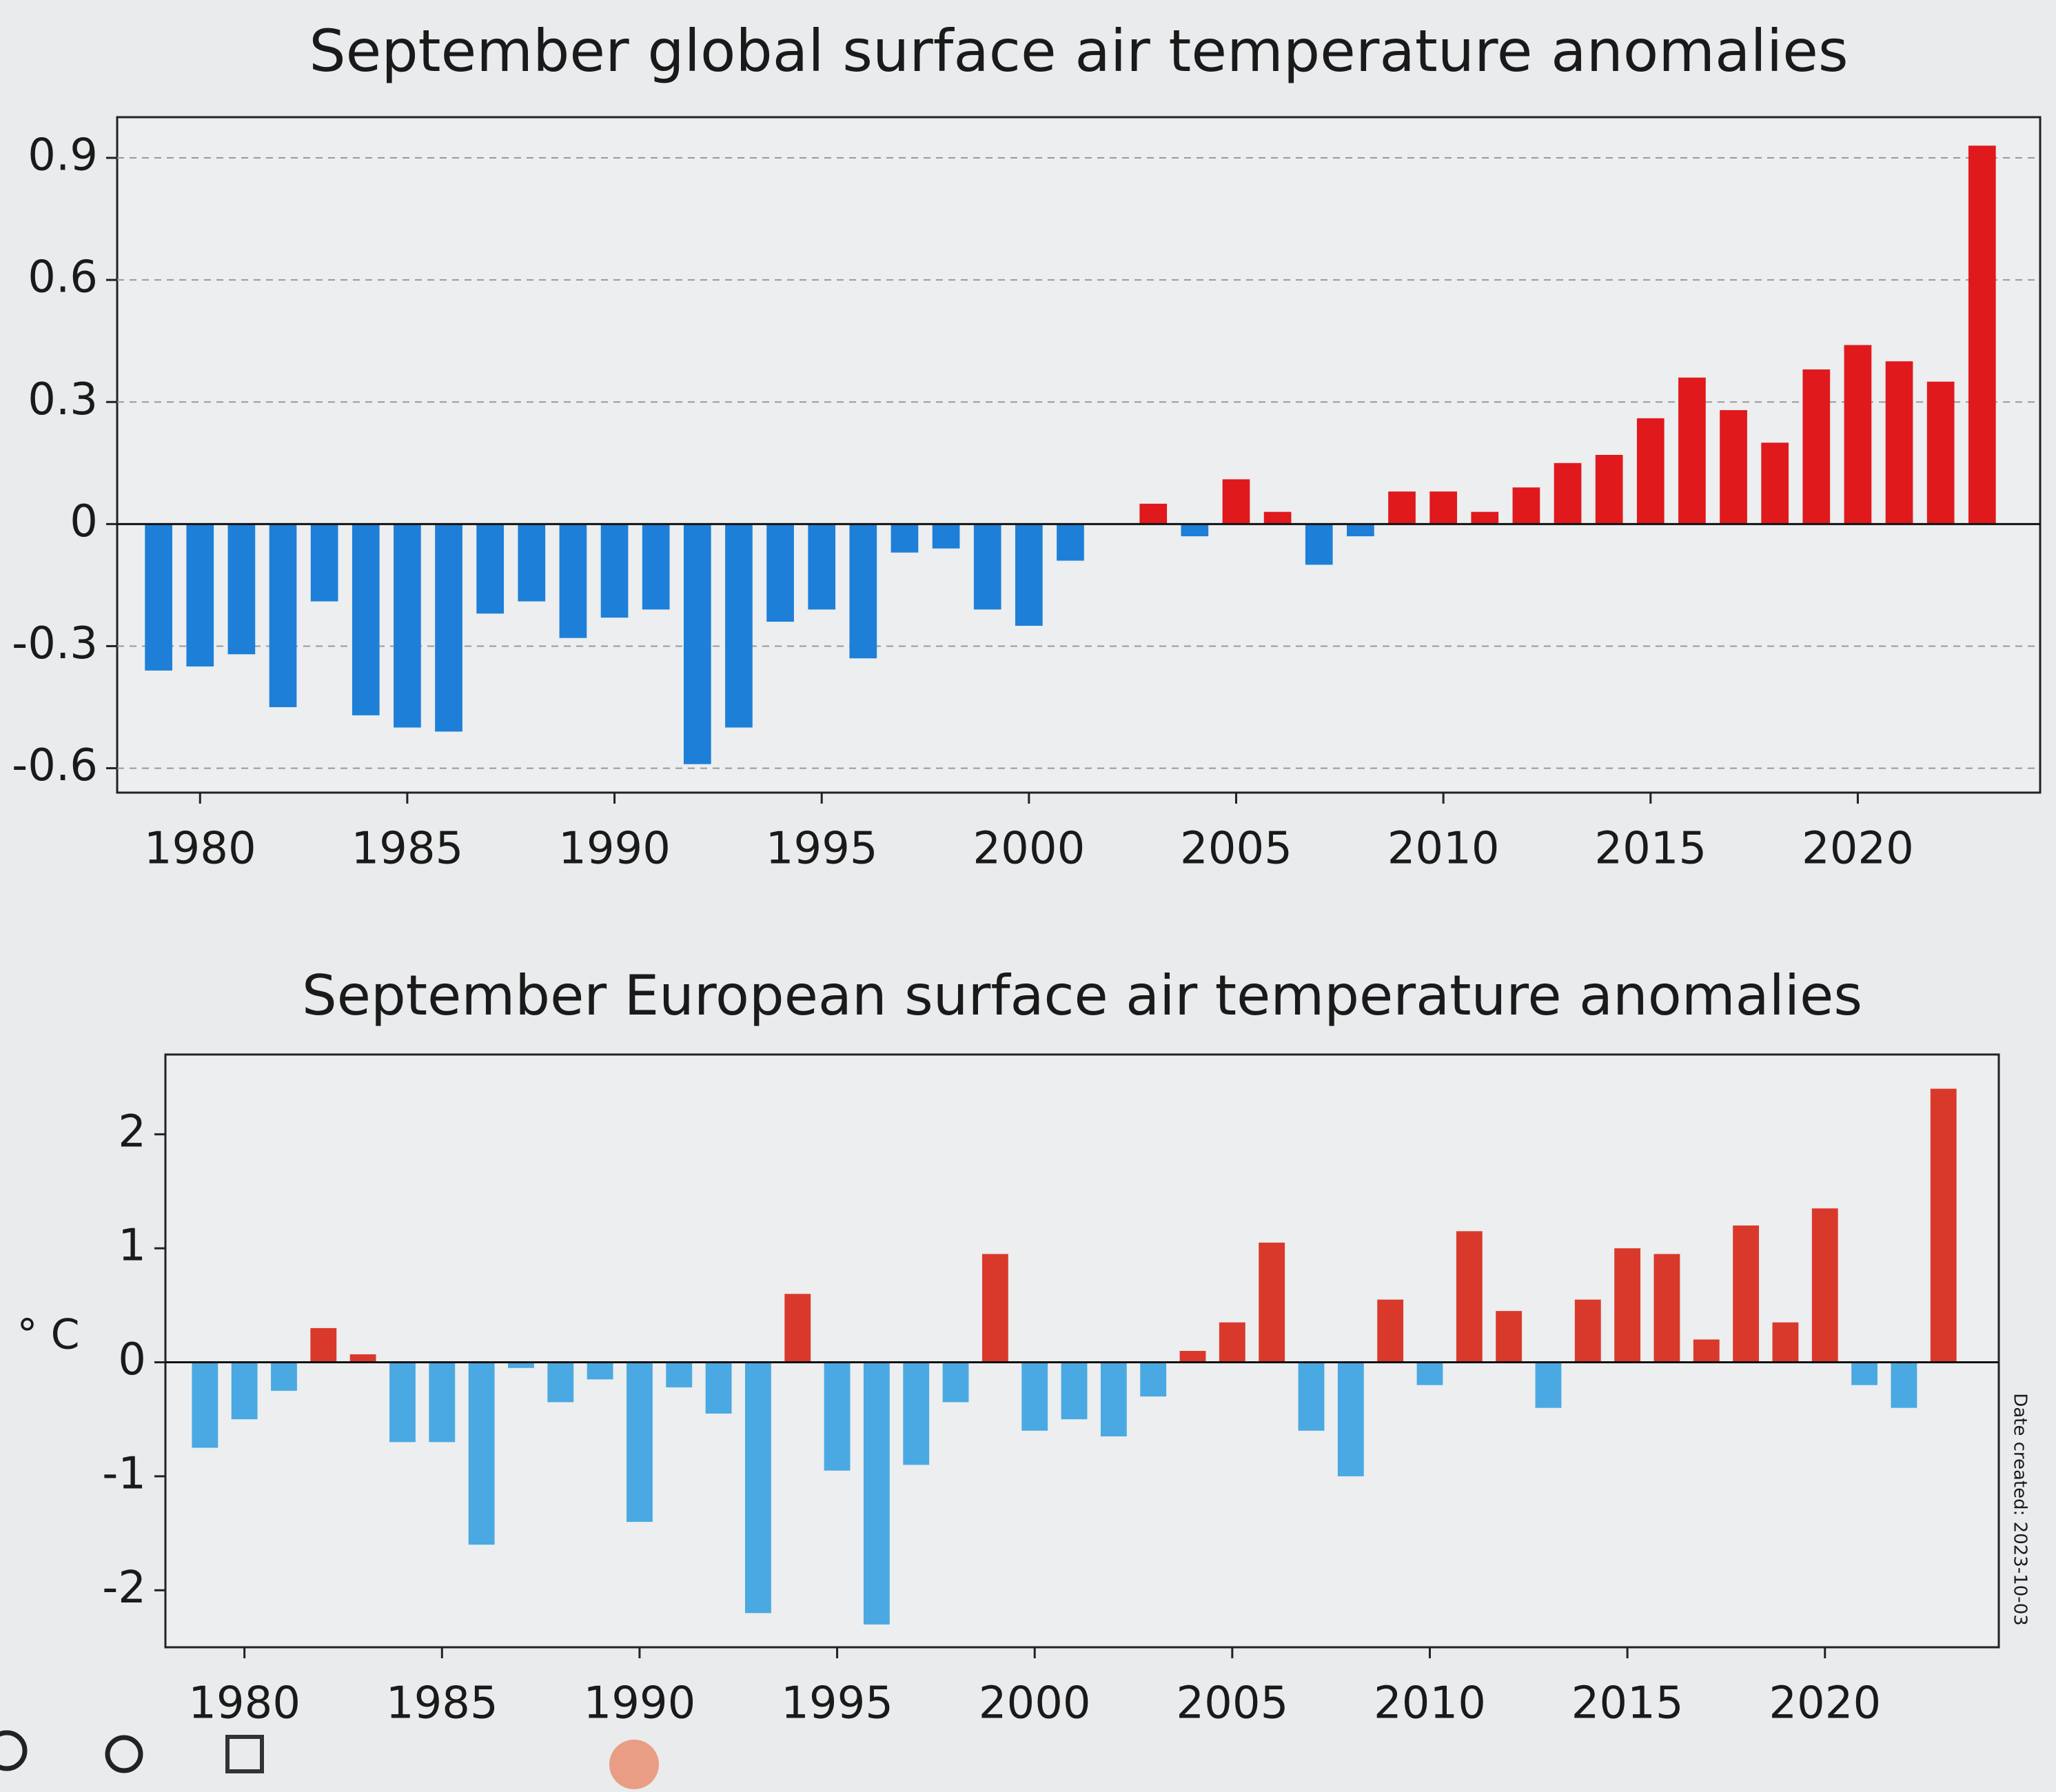 Image resolution: width=2056 pixels, height=1792 pixels. I want to click on y-tick-label: 2, so click(132, 1131).